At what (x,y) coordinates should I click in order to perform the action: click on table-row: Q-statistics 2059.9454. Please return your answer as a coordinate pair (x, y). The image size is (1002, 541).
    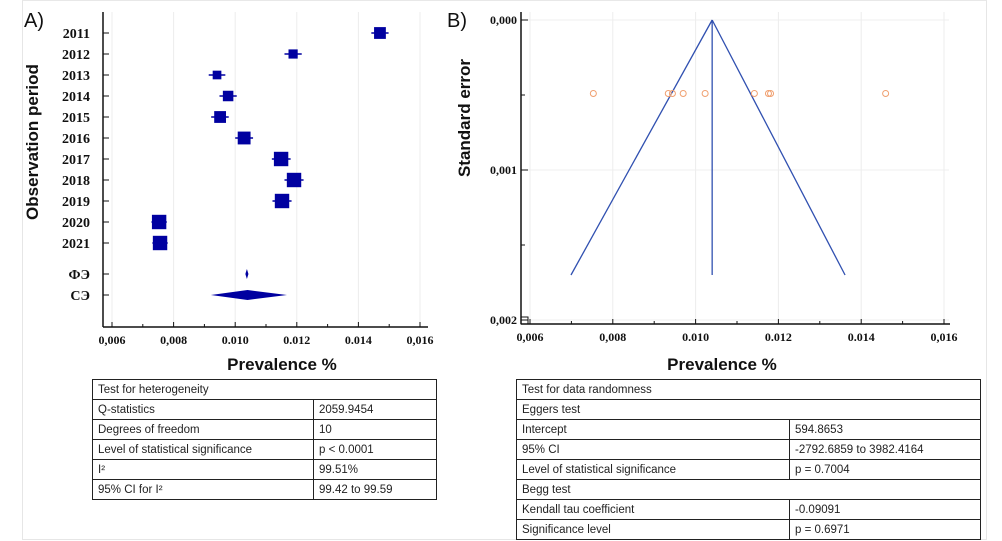
    Looking at the image, I should click on (264, 409).